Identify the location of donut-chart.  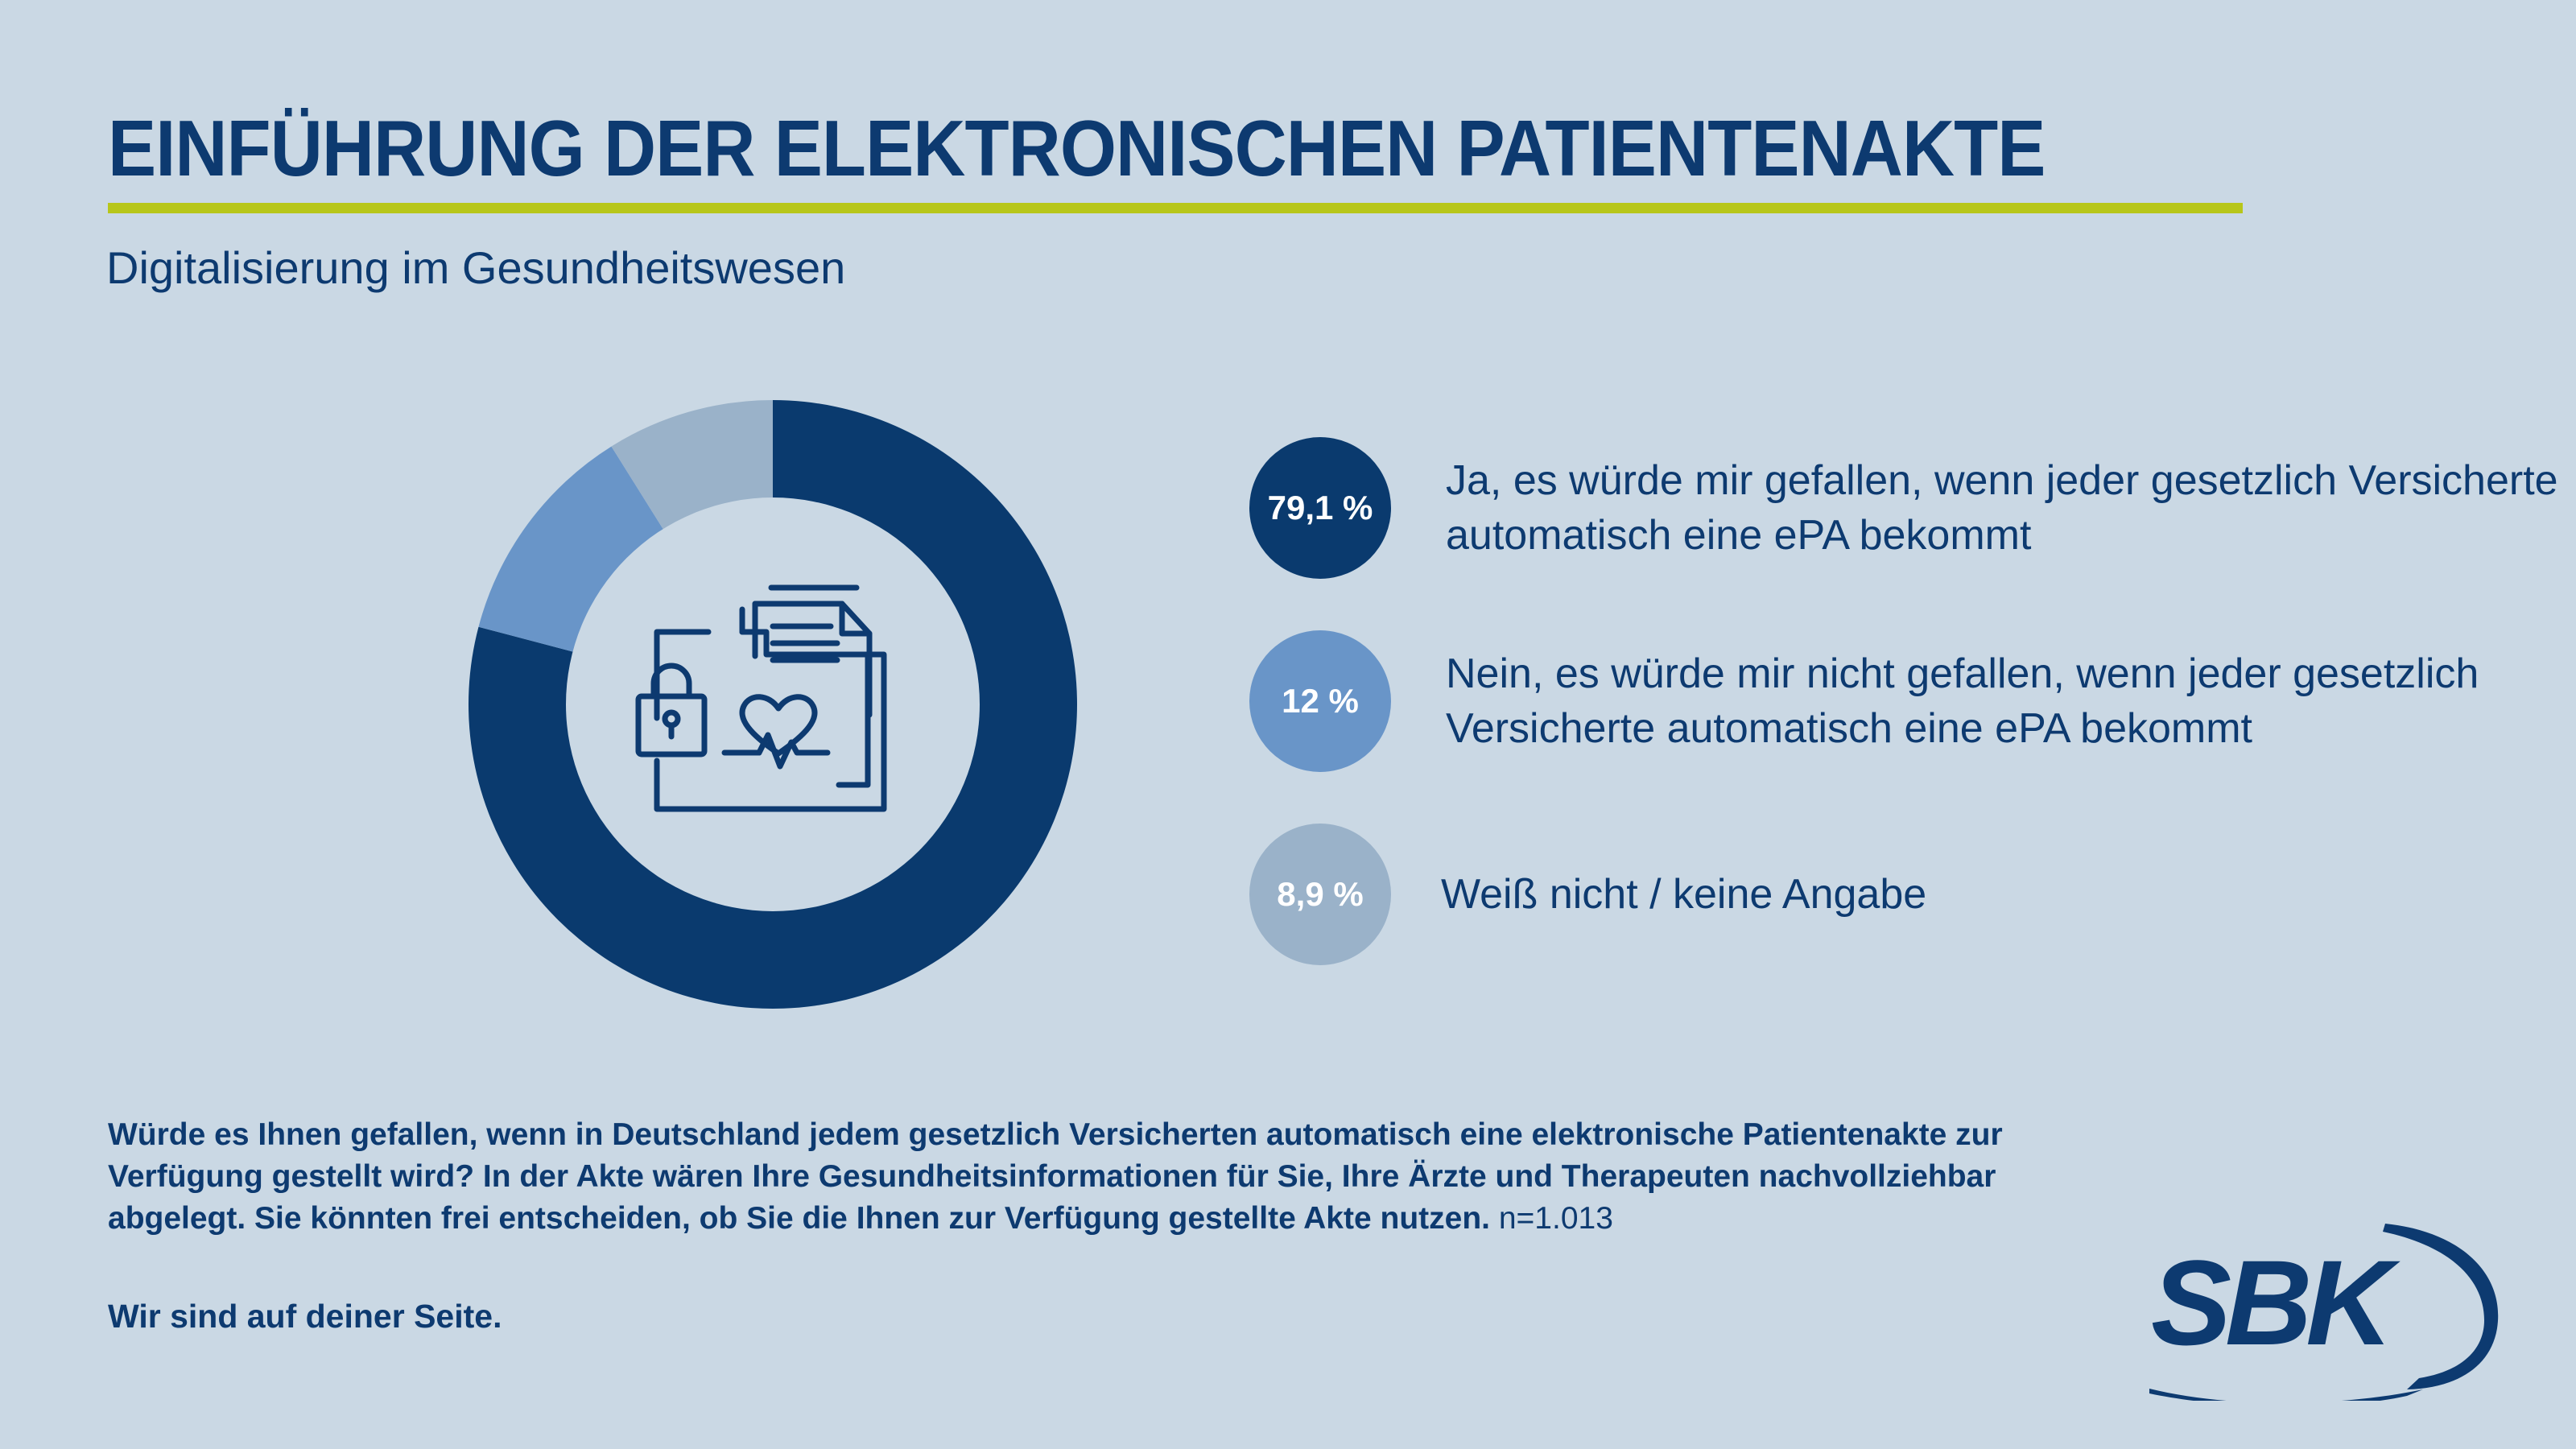
(773, 704).